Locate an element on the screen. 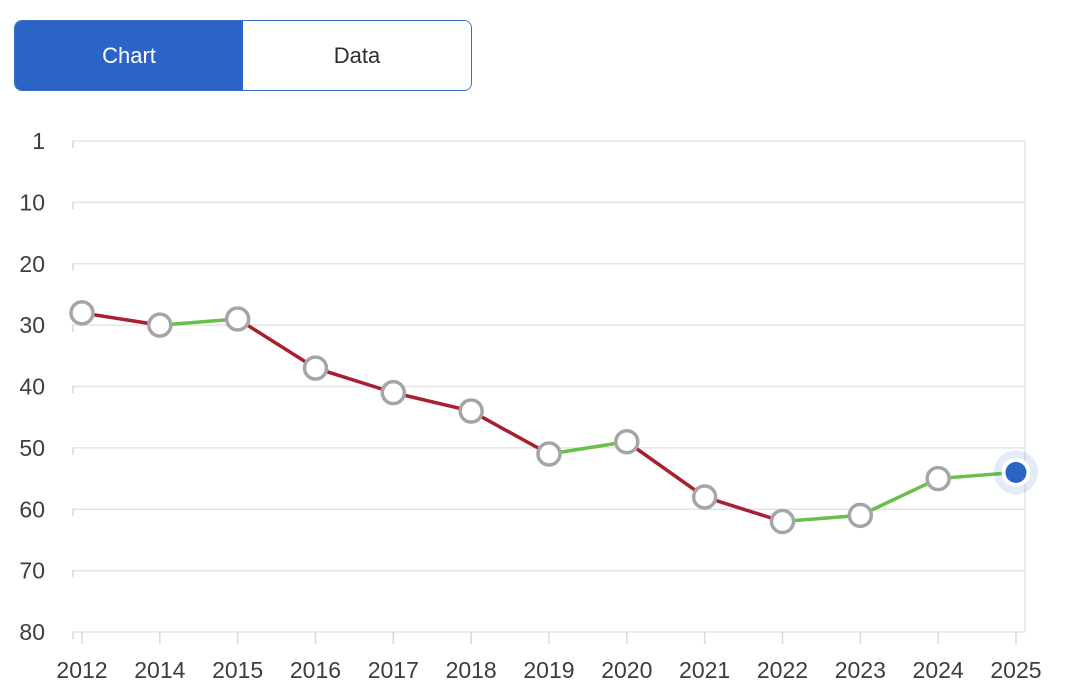 This screenshot has height=700, width=1080. data-point-current is located at coordinates (1016, 472).